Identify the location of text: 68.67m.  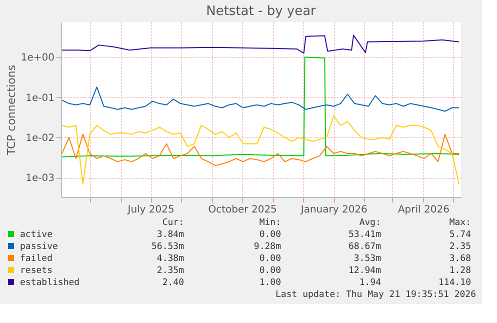
(364, 247).